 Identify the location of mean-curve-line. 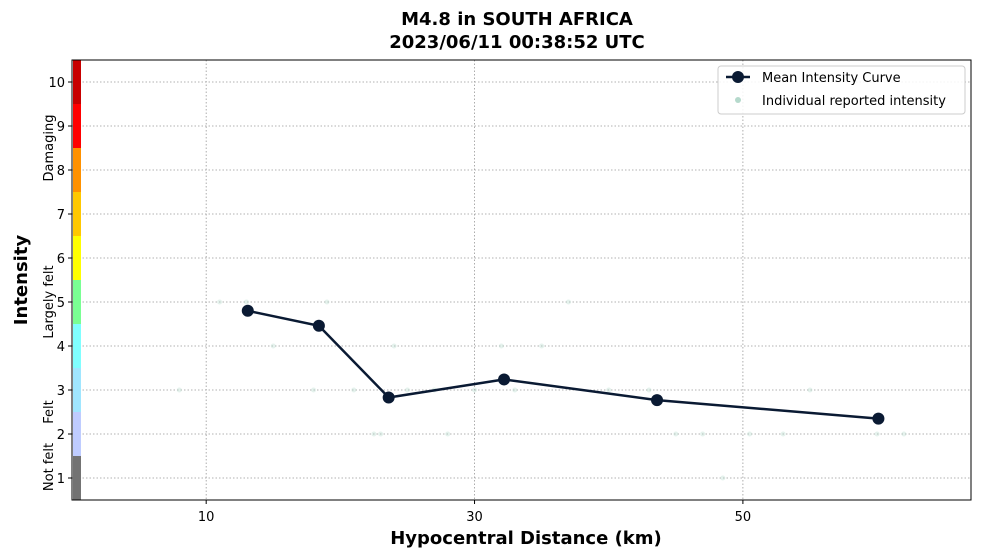
(563, 364).